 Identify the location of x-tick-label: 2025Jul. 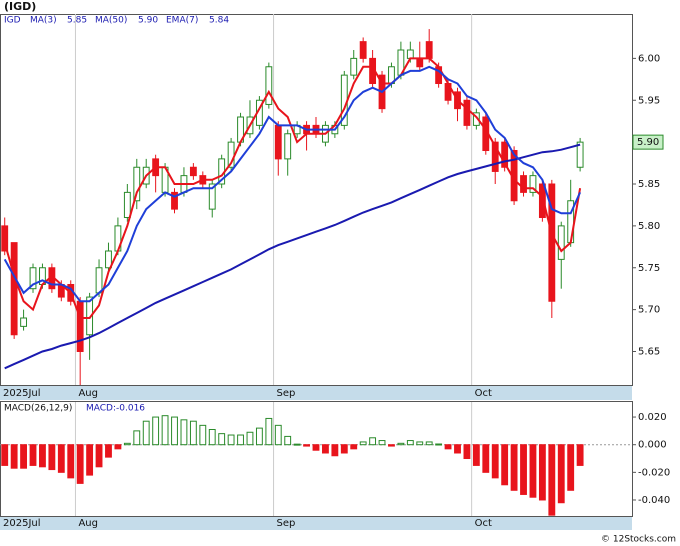
(22, 393).